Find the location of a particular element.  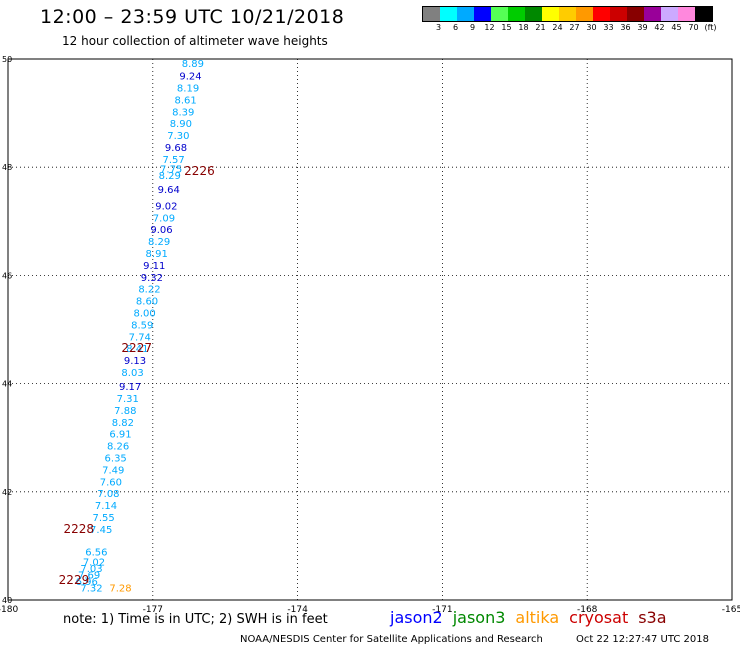

lon-tick-label: -177 is located at coordinates (153, 610).